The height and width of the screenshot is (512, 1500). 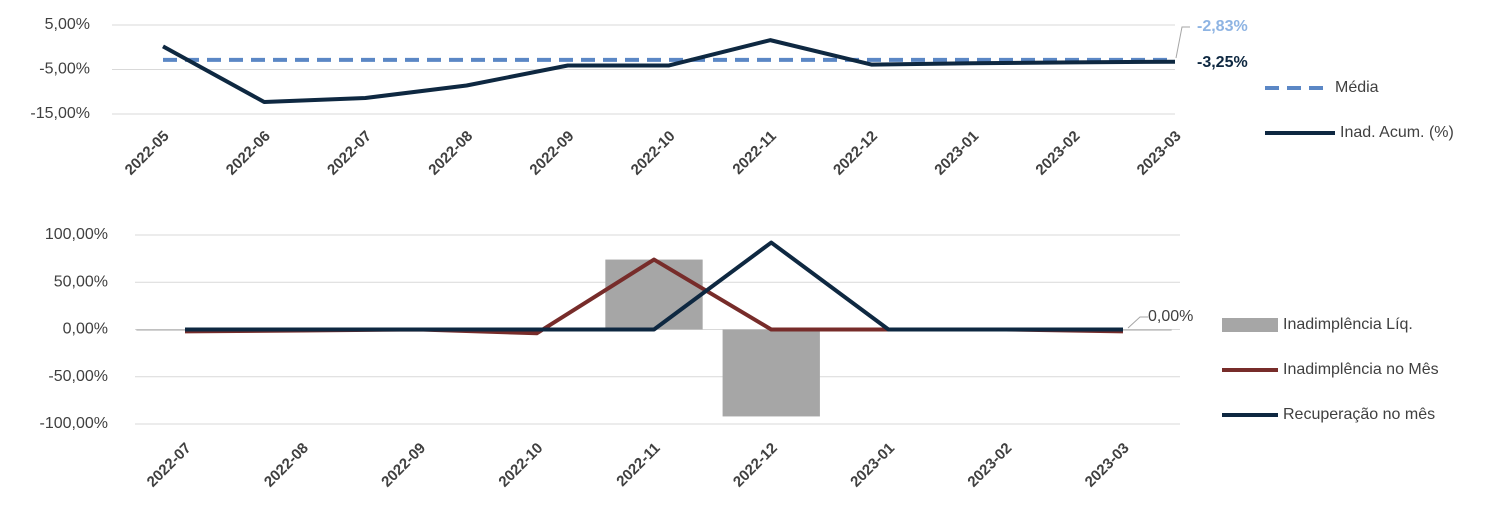 What do you see at coordinates (1222, 26) in the screenshot?
I see `data-label: -2,83%` at bounding box center [1222, 26].